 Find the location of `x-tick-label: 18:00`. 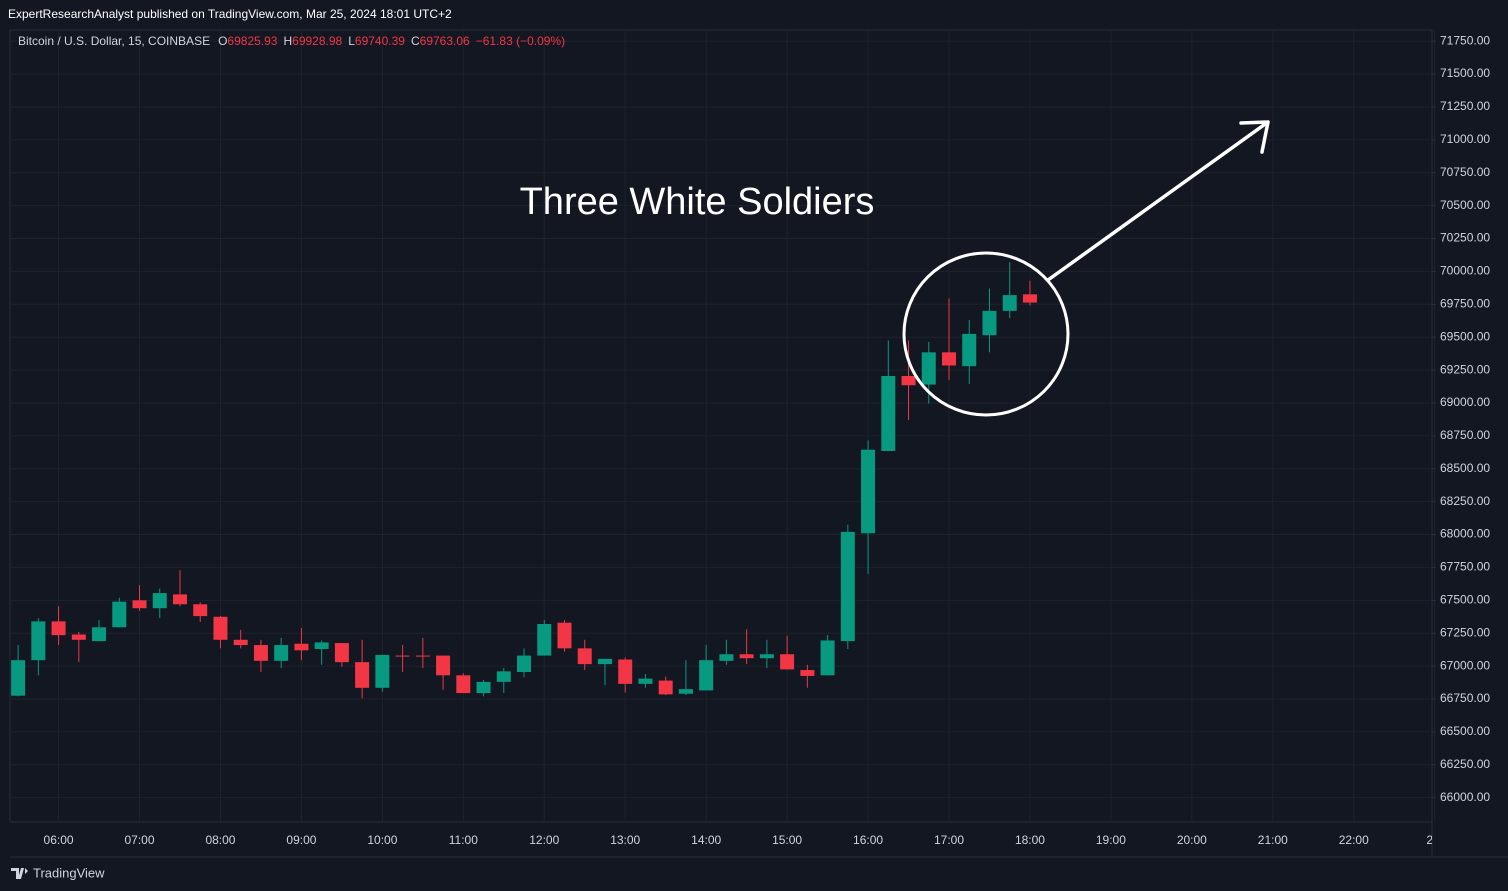

x-tick-label: 18:00 is located at coordinates (1030, 840).